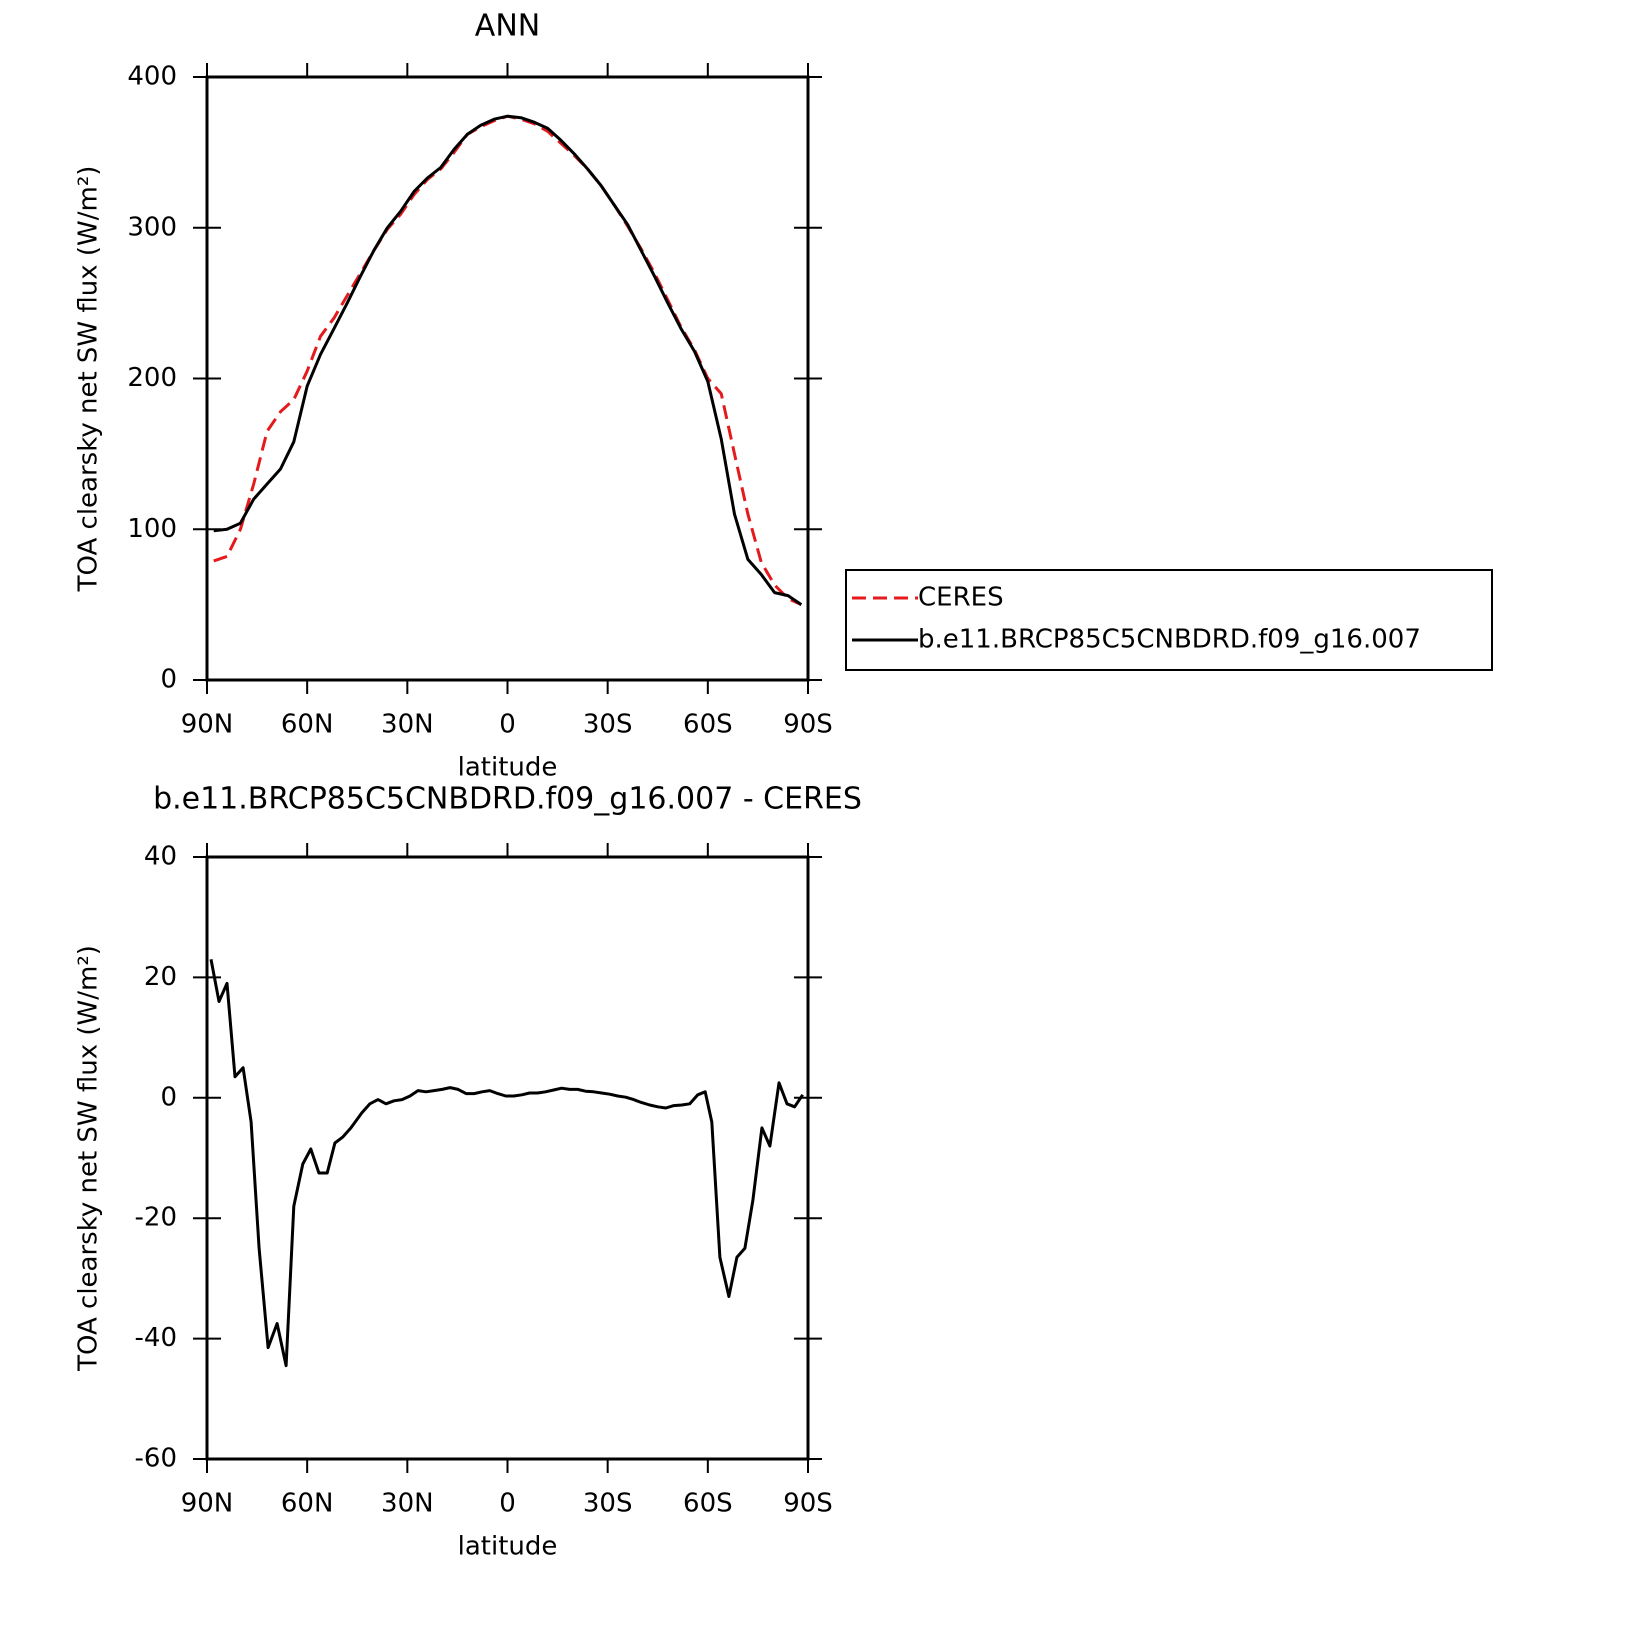 The height and width of the screenshot is (1641, 1639). Describe the element at coordinates (156, 1338) in the screenshot. I see `y-tick-label: -40` at that location.